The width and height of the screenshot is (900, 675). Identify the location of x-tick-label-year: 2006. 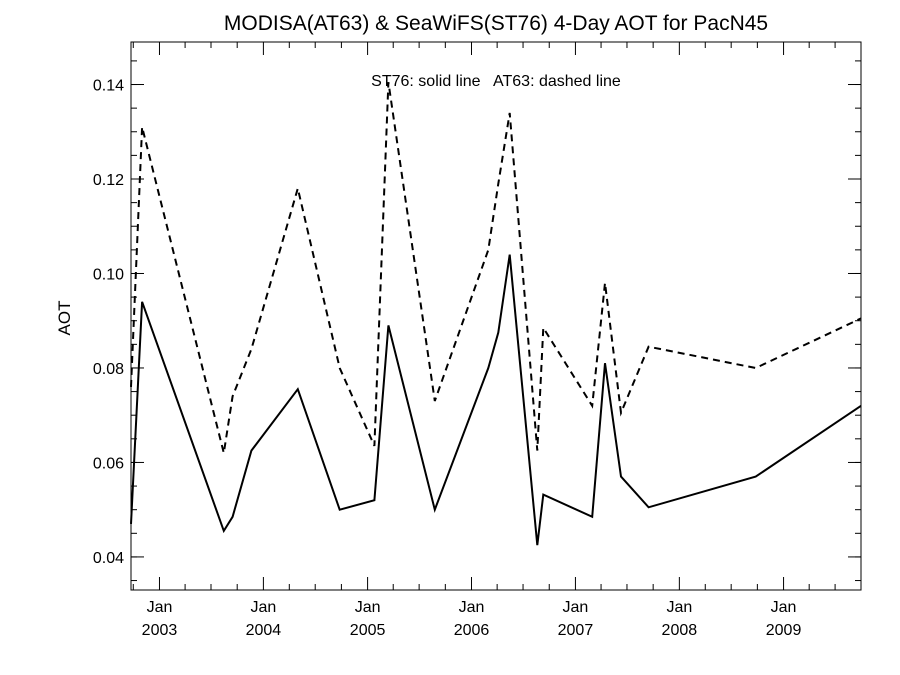
(472, 630).